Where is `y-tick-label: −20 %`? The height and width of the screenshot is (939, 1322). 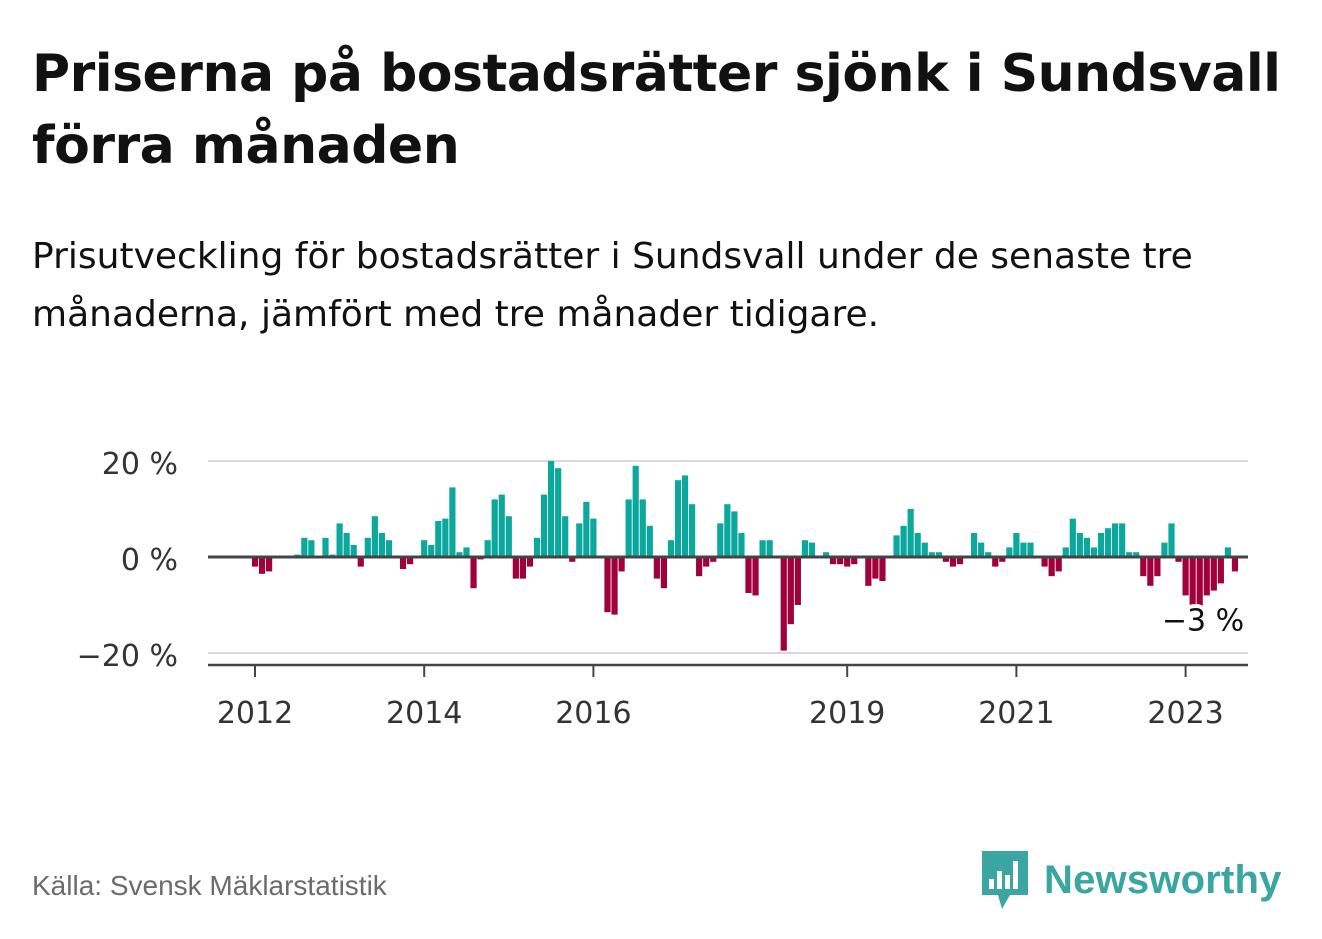
y-tick-label: −20 % is located at coordinates (127, 656).